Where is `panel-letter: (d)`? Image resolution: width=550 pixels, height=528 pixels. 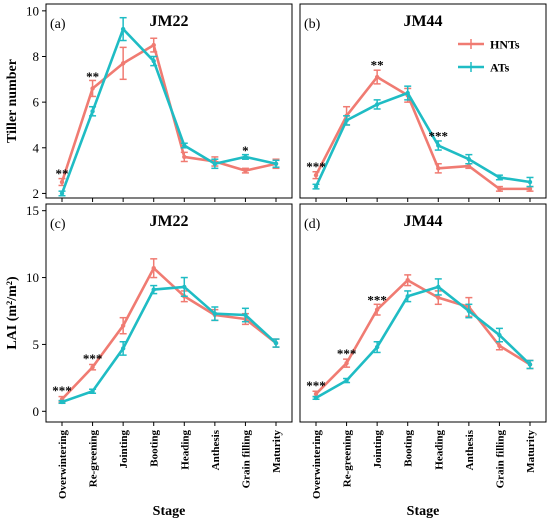
panel-letter: (d) is located at coordinates (312, 224).